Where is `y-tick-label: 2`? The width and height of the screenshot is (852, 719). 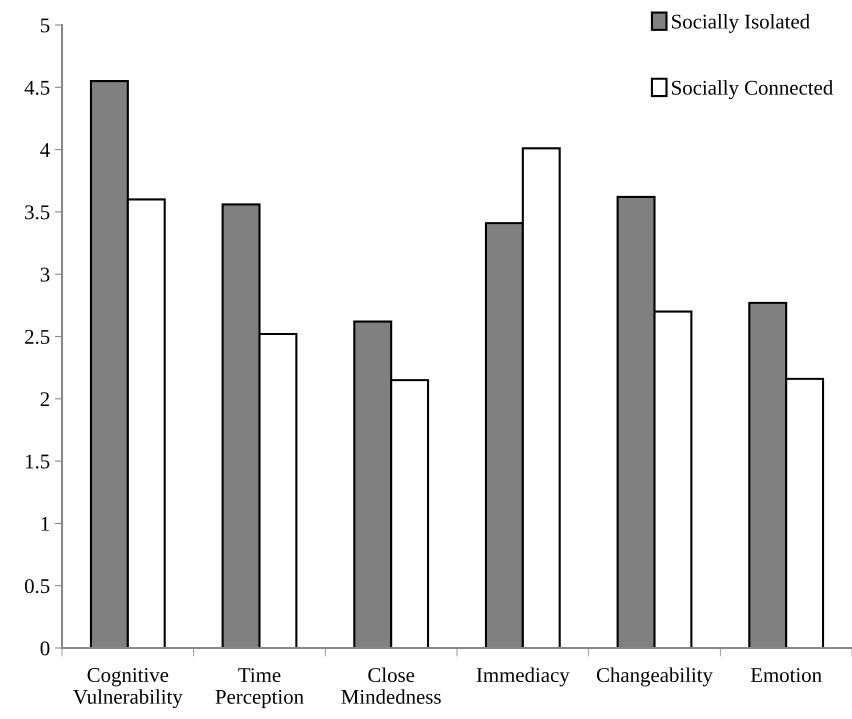 y-tick-label: 2 is located at coordinates (45, 399).